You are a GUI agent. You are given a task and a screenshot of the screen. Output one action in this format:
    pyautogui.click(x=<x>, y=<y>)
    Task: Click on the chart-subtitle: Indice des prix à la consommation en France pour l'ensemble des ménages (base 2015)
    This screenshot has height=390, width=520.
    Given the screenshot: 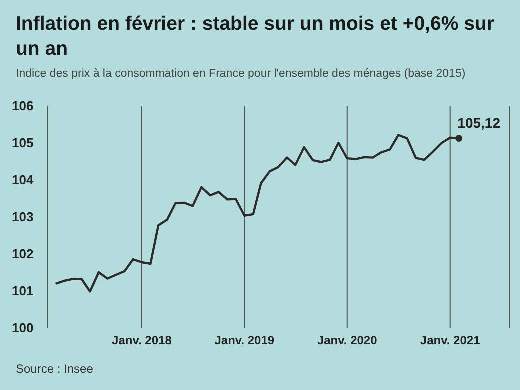 What is the action you would take?
    pyautogui.click(x=241, y=74)
    